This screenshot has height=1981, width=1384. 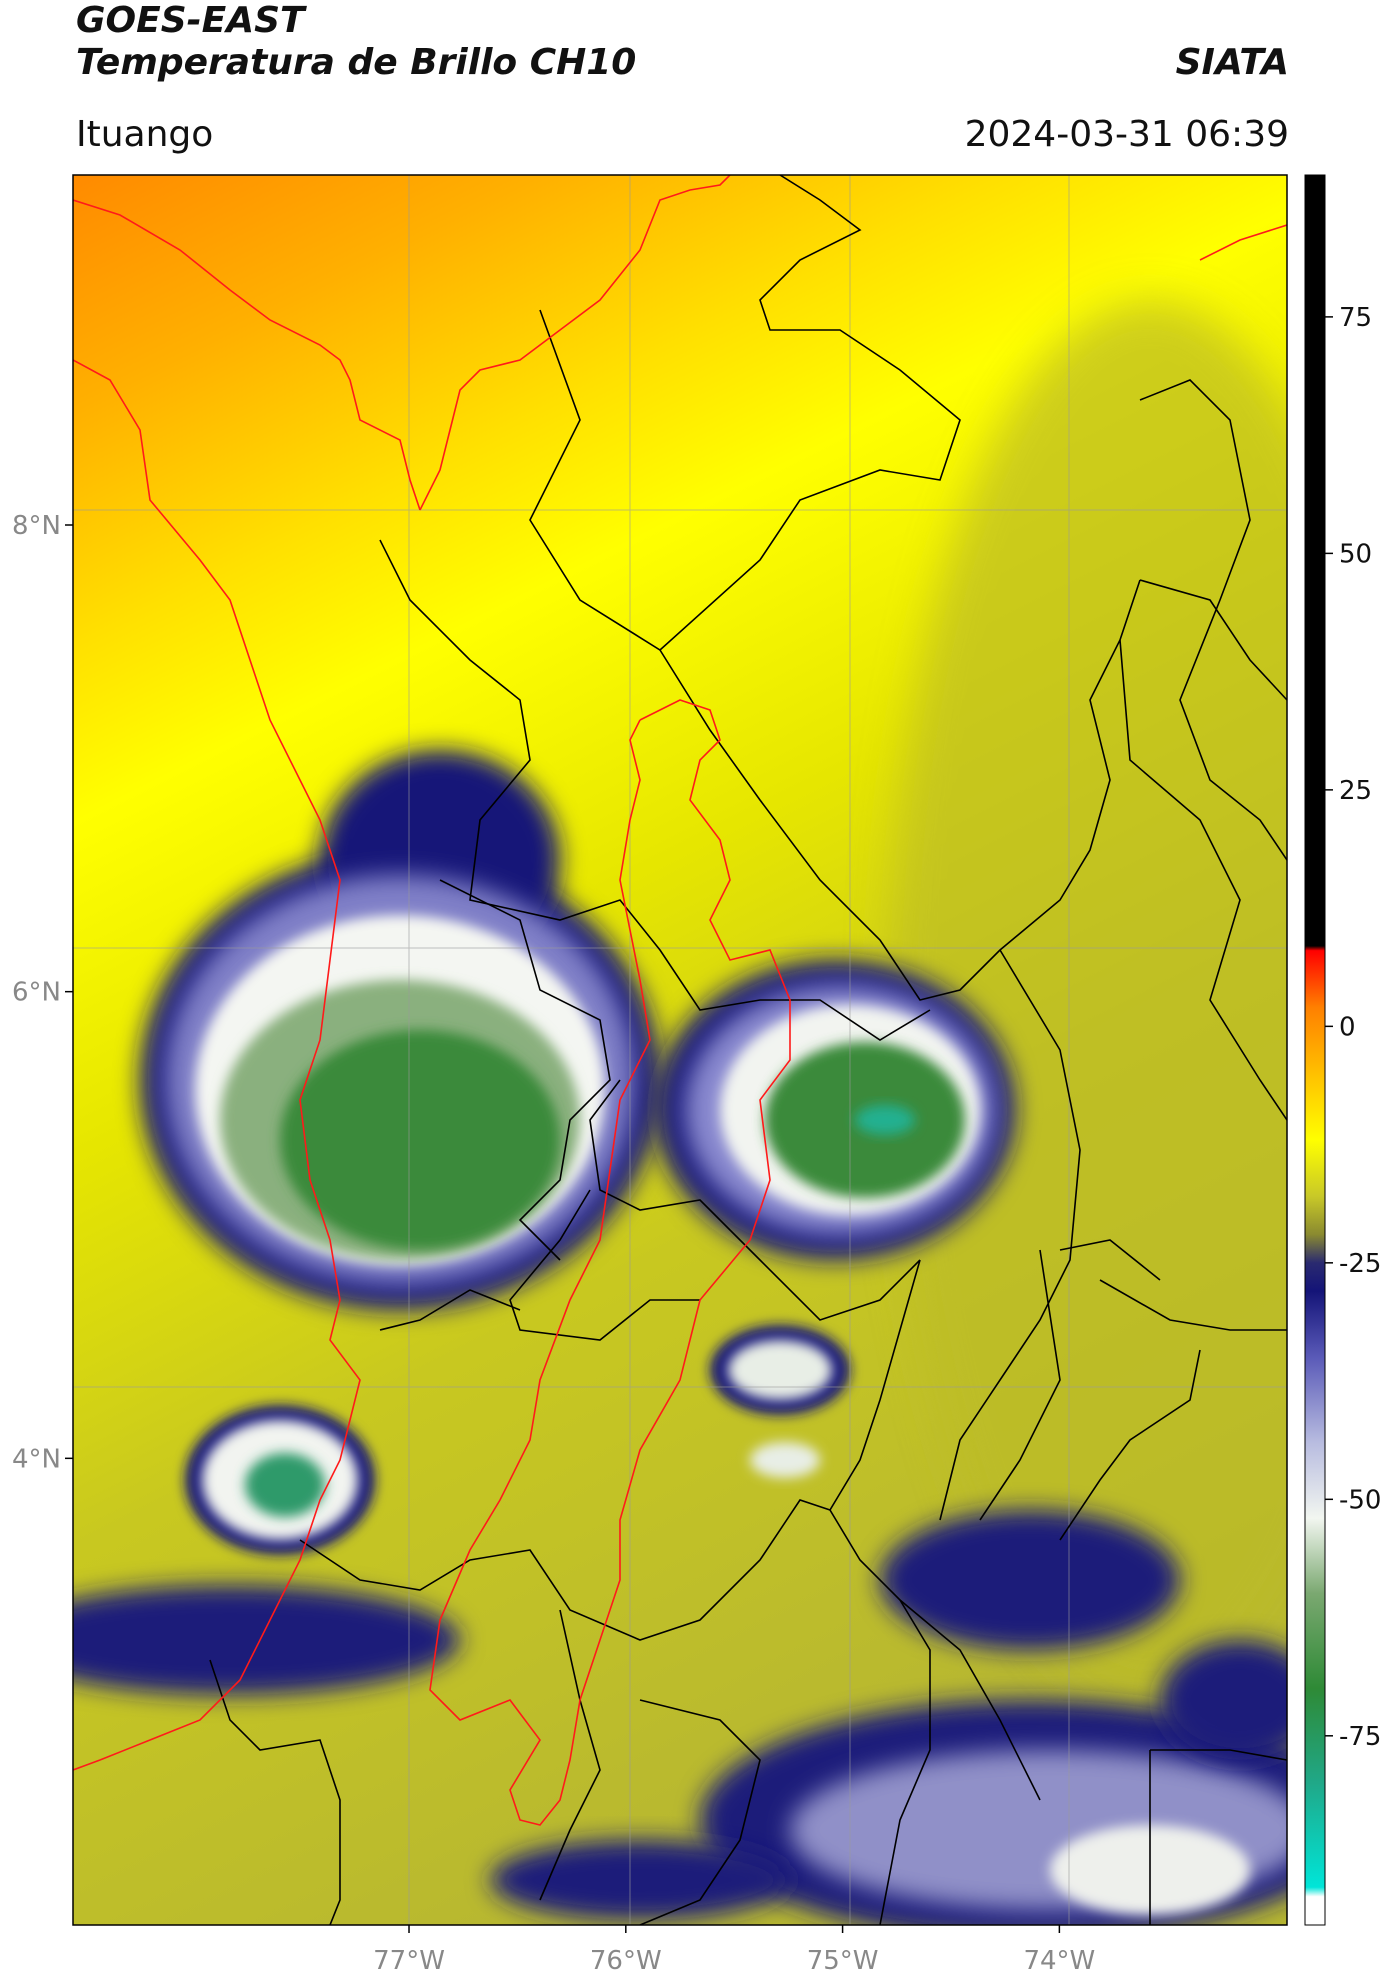 I want to click on colorbar-tick-label: 0, so click(x=1347, y=1027).